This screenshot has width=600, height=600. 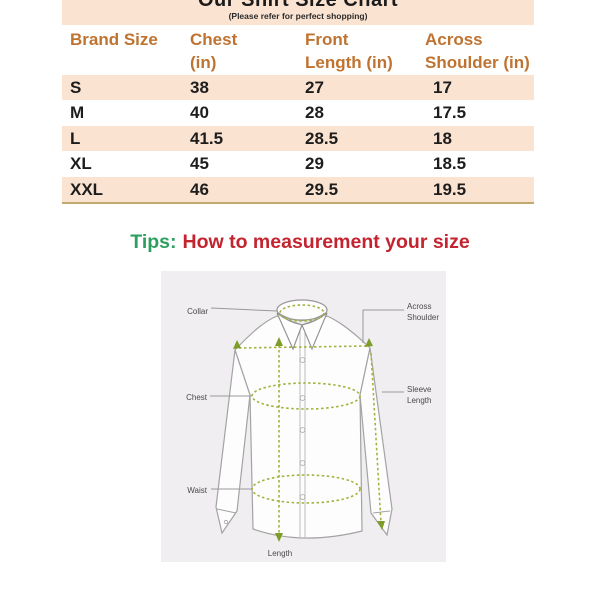 What do you see at coordinates (326, 242) in the screenshot?
I see `tips-text: How to measurement your size` at bounding box center [326, 242].